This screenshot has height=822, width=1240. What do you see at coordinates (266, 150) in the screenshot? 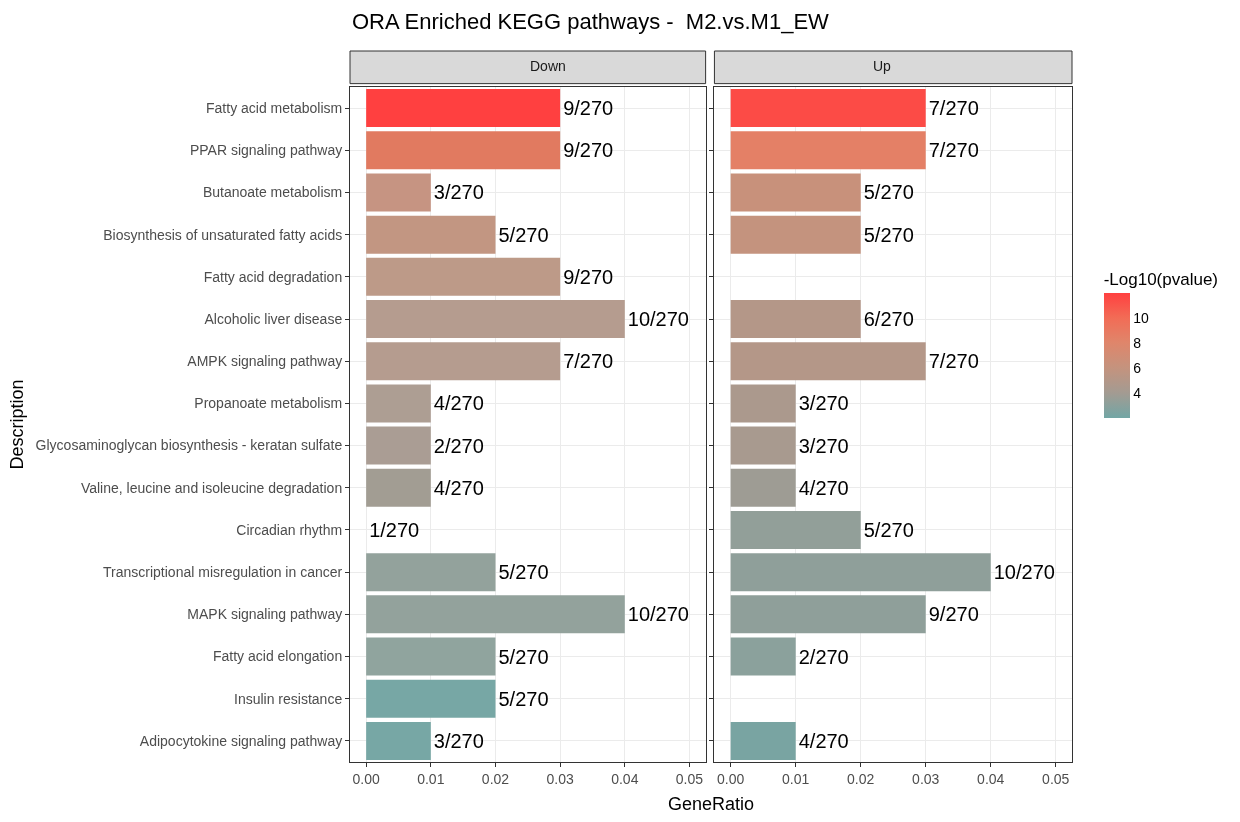
I see `y-tick-label: PPAR signaling pathway` at bounding box center [266, 150].